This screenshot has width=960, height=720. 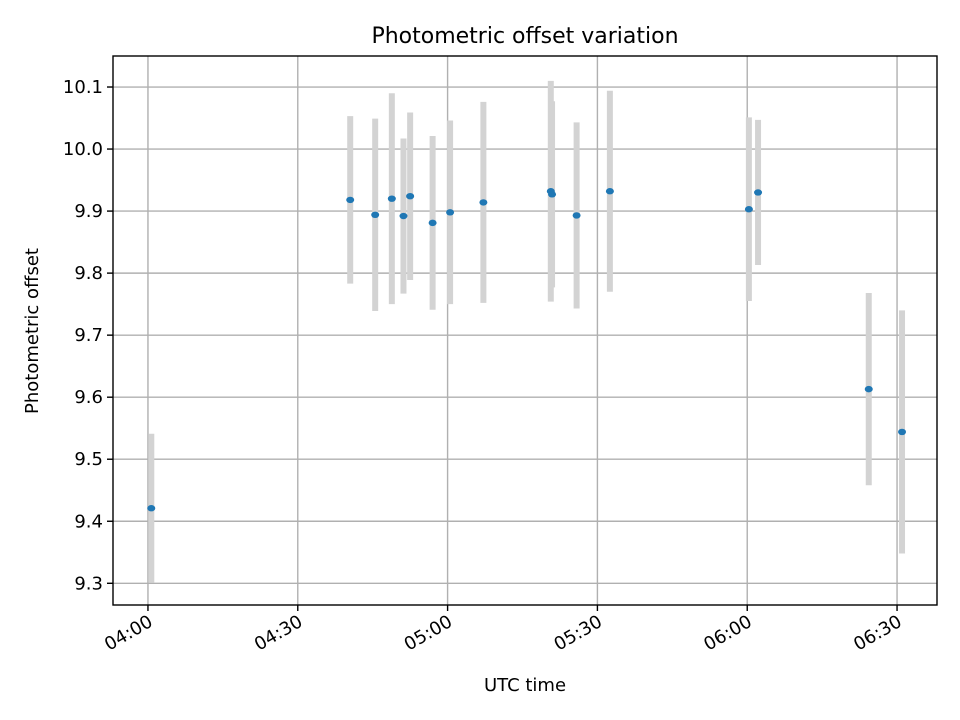 I want to click on x-tick-label: 04:00, so click(x=128, y=633).